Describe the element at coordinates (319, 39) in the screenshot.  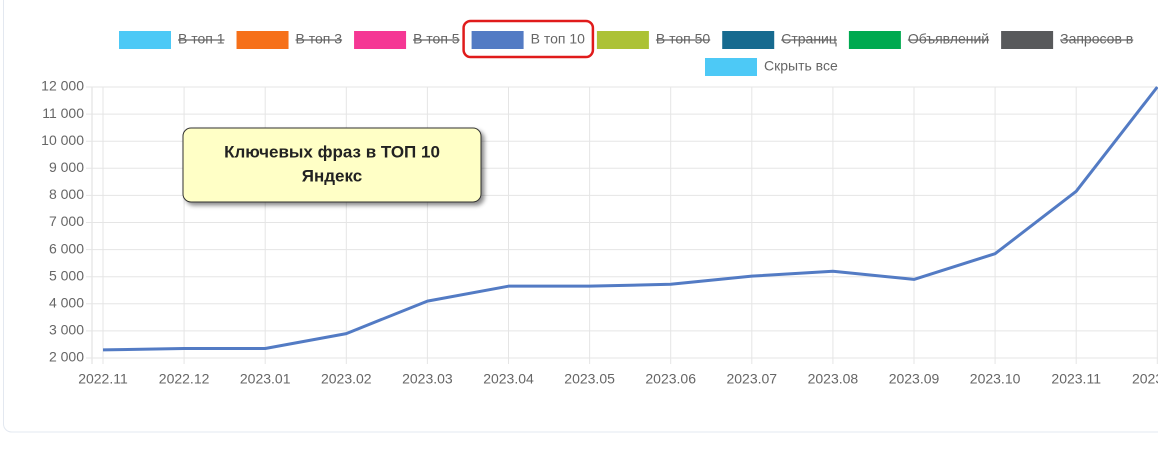
I see `legend-label: В топ 3` at that location.